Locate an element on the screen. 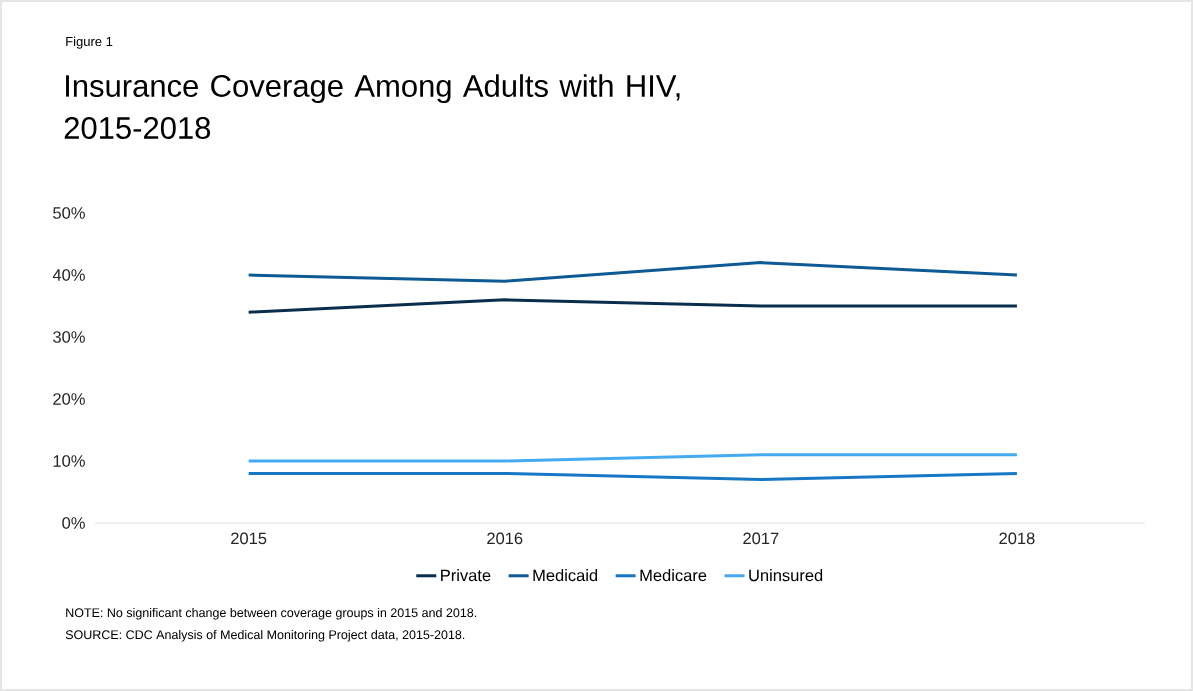 The image size is (1193, 691). chart-title: Insurance Coverage Among Adults with HIV, 2015-2018 is located at coordinates (372, 106).